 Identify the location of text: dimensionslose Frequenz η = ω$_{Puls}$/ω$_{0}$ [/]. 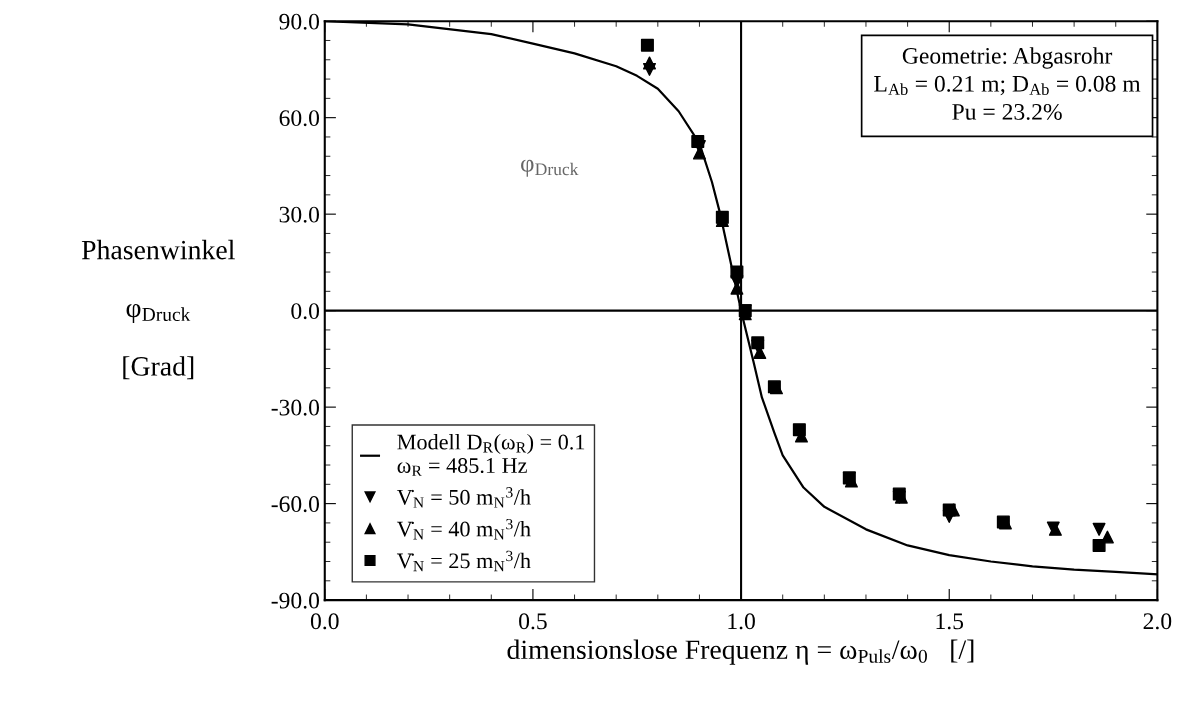
(740, 652).